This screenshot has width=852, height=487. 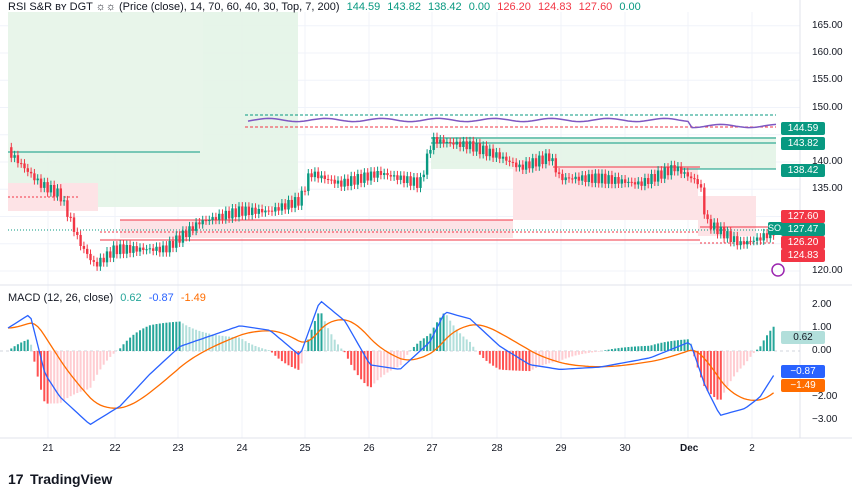 What do you see at coordinates (404, 7) in the screenshot?
I see `rsi-value: 143.82` at bounding box center [404, 7].